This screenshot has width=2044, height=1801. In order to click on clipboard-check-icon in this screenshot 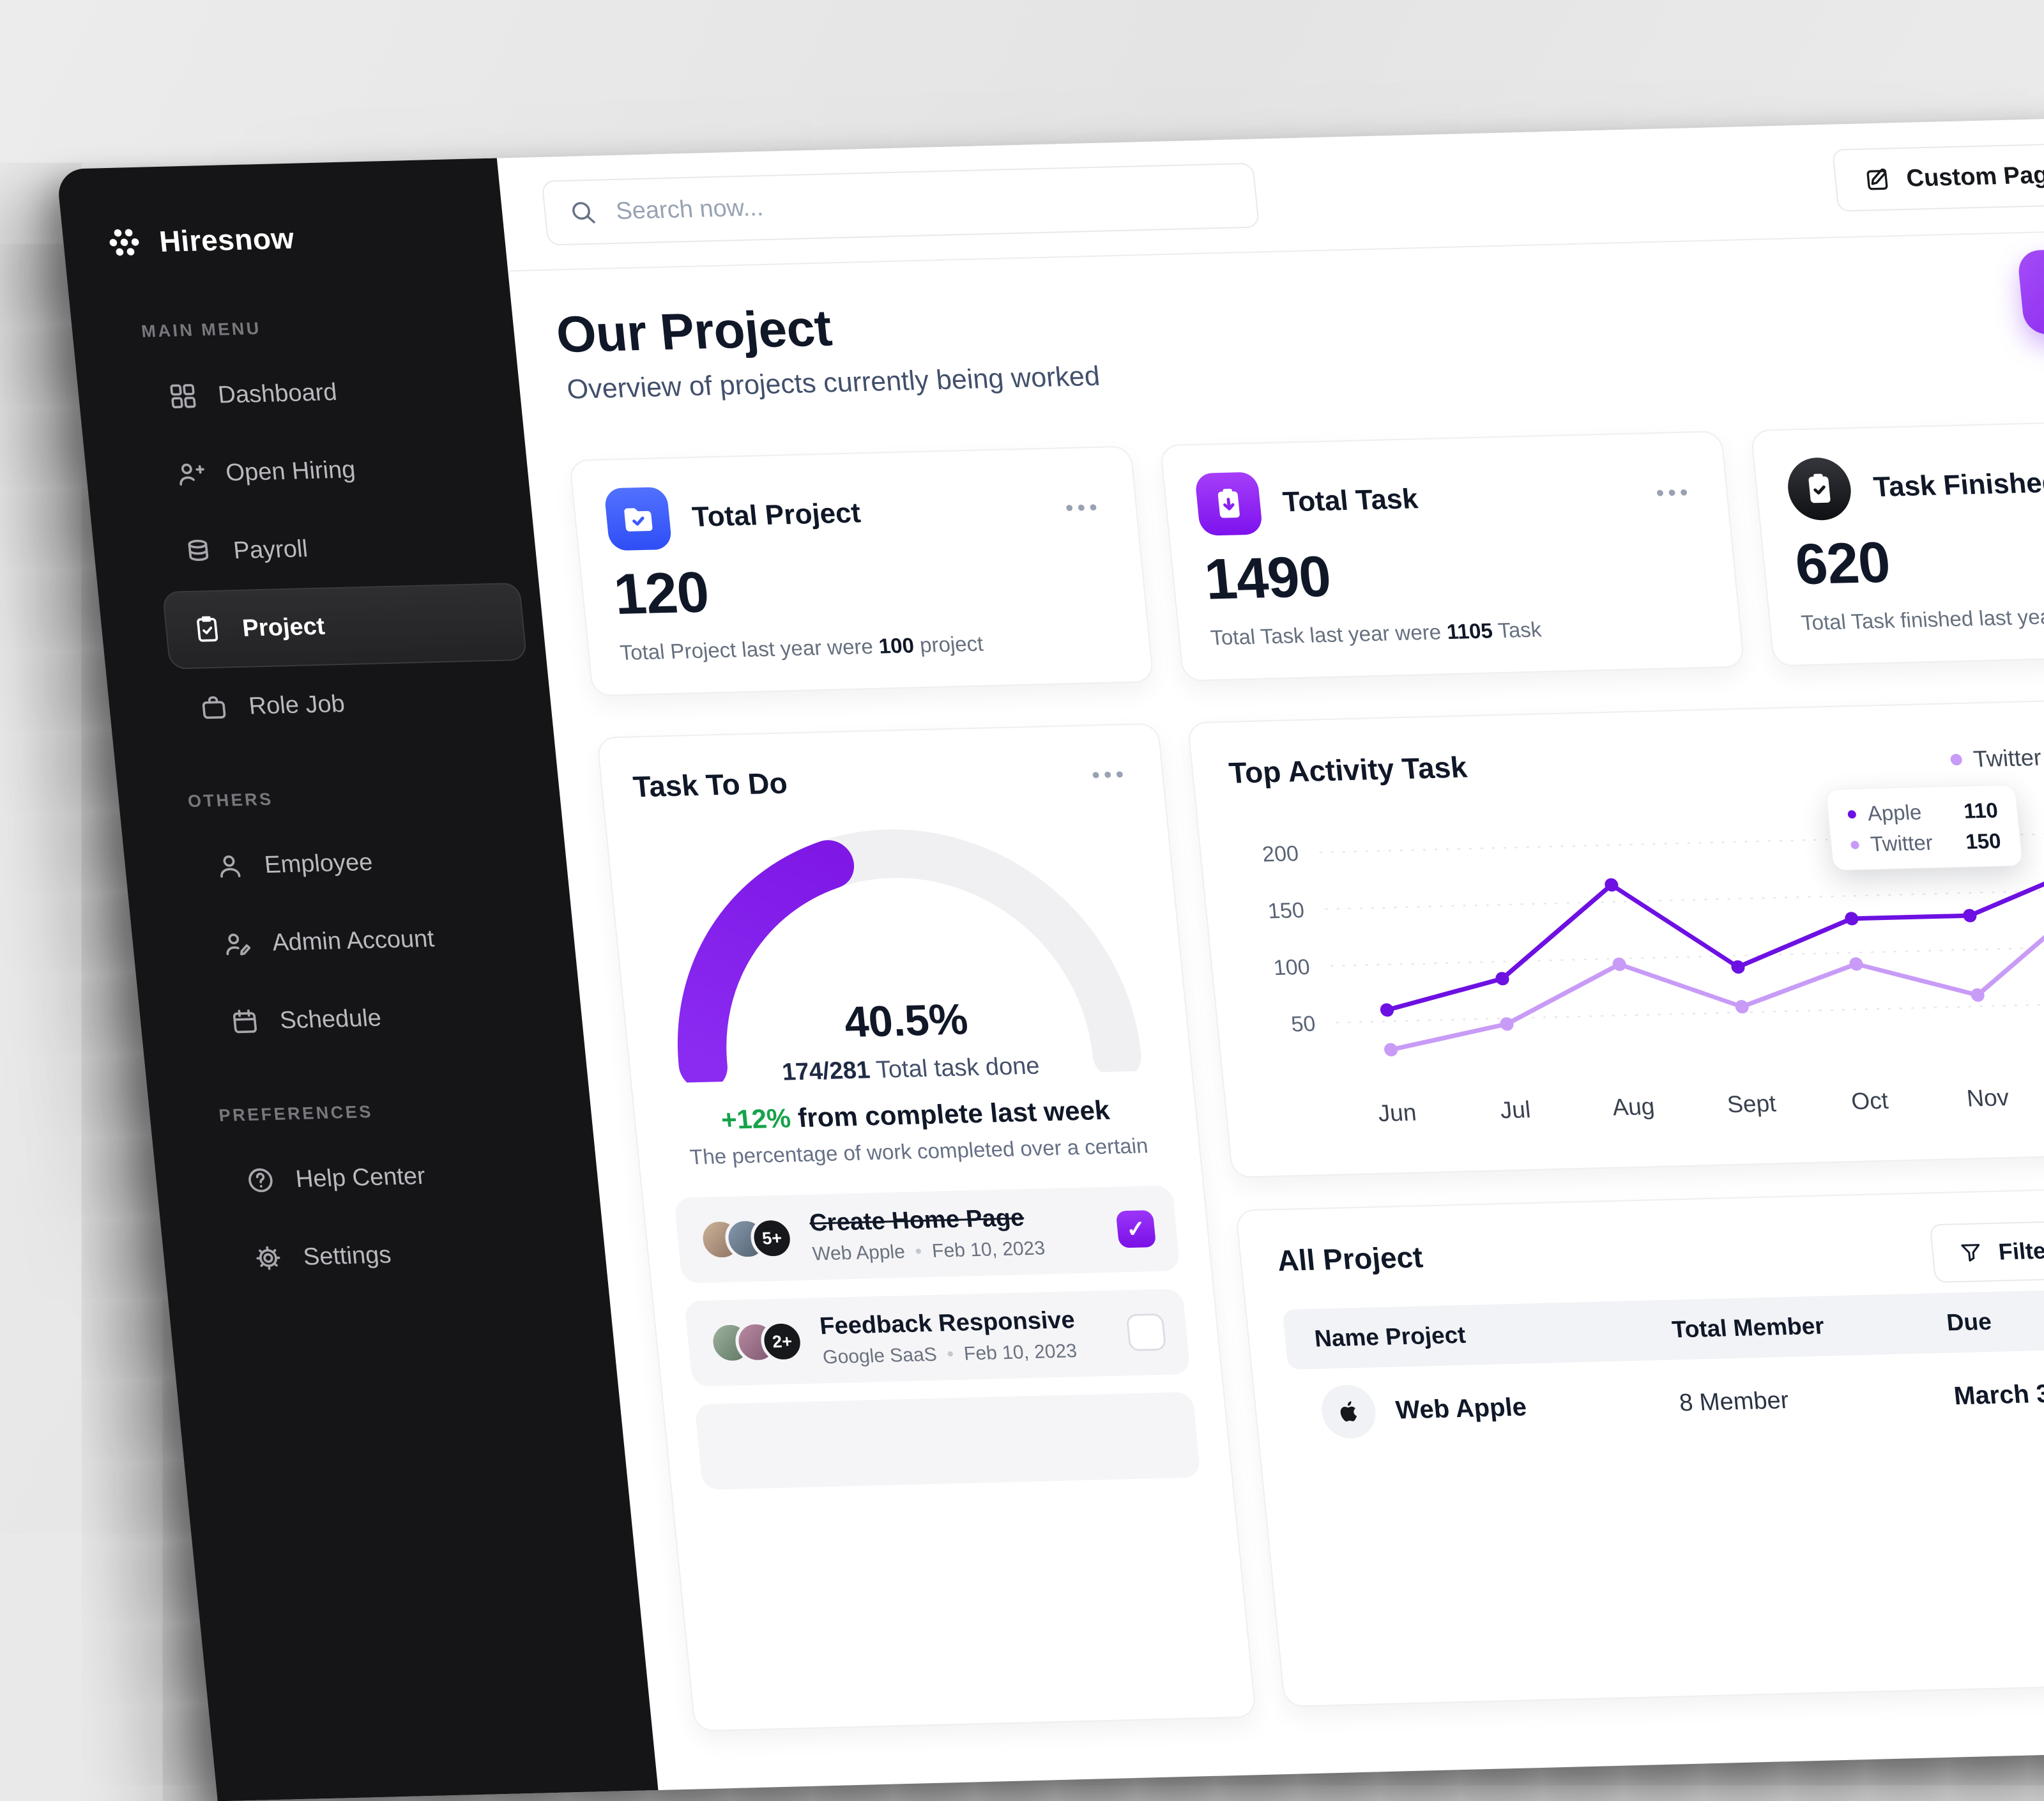, I will do `click(1819, 489)`.